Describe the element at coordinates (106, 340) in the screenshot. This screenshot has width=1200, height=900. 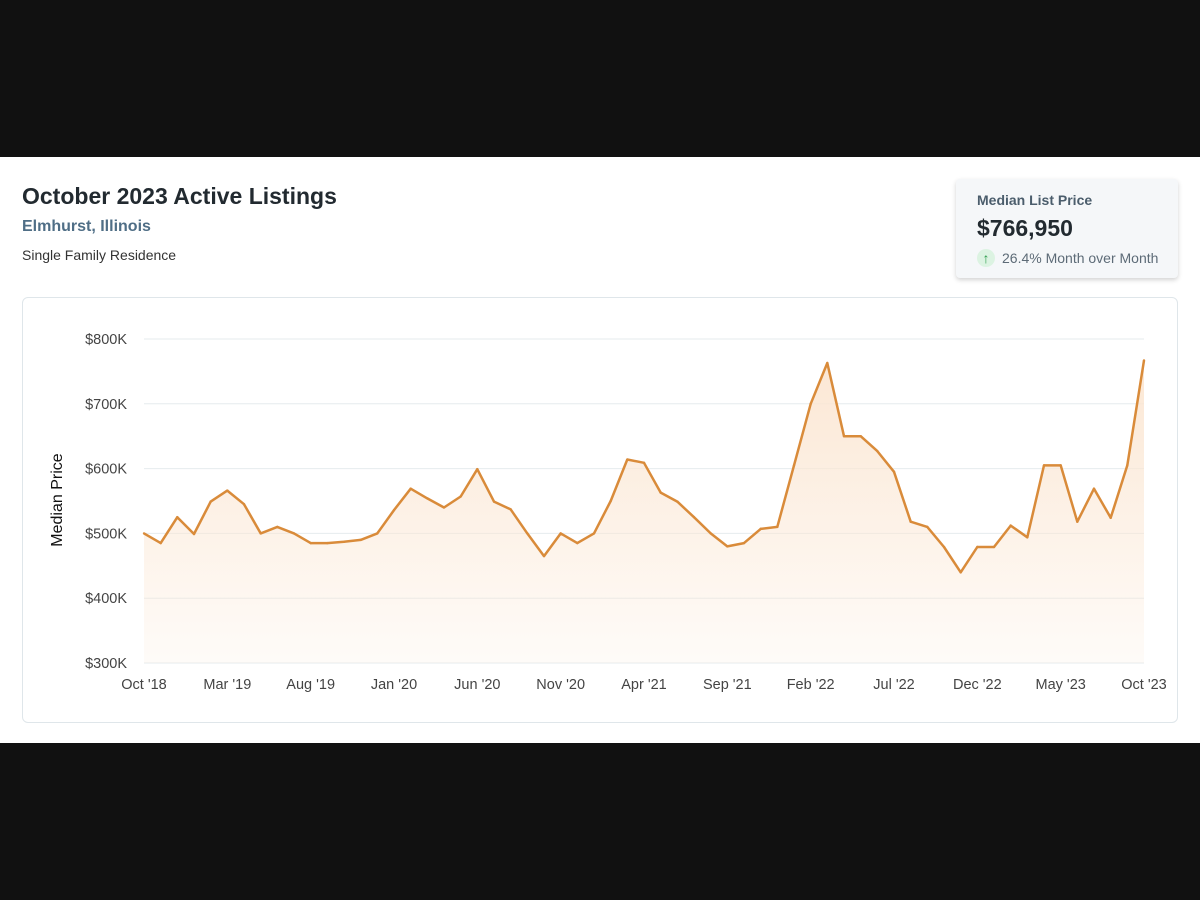
I see `y-tick-label: $800K` at that location.